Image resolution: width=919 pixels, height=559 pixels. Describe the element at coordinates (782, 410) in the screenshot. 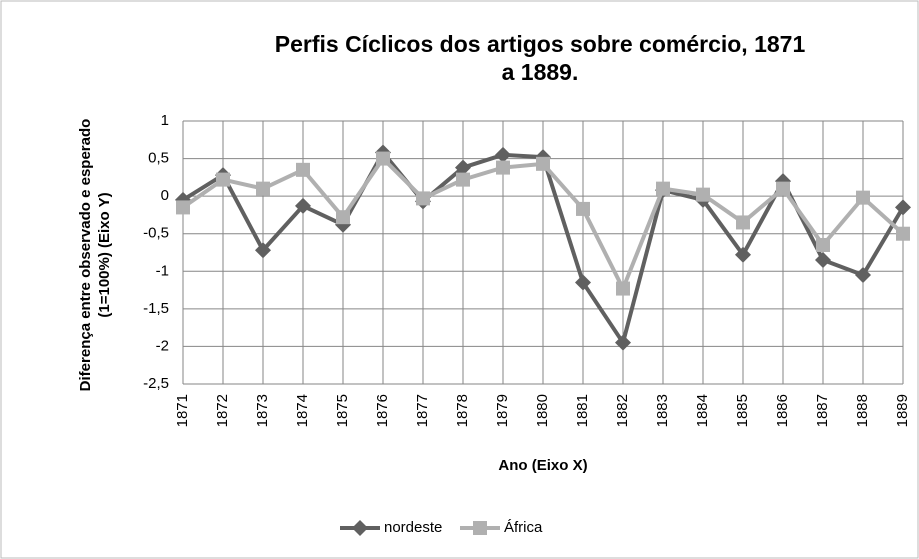

I see `x-tick-label: 1886` at that location.